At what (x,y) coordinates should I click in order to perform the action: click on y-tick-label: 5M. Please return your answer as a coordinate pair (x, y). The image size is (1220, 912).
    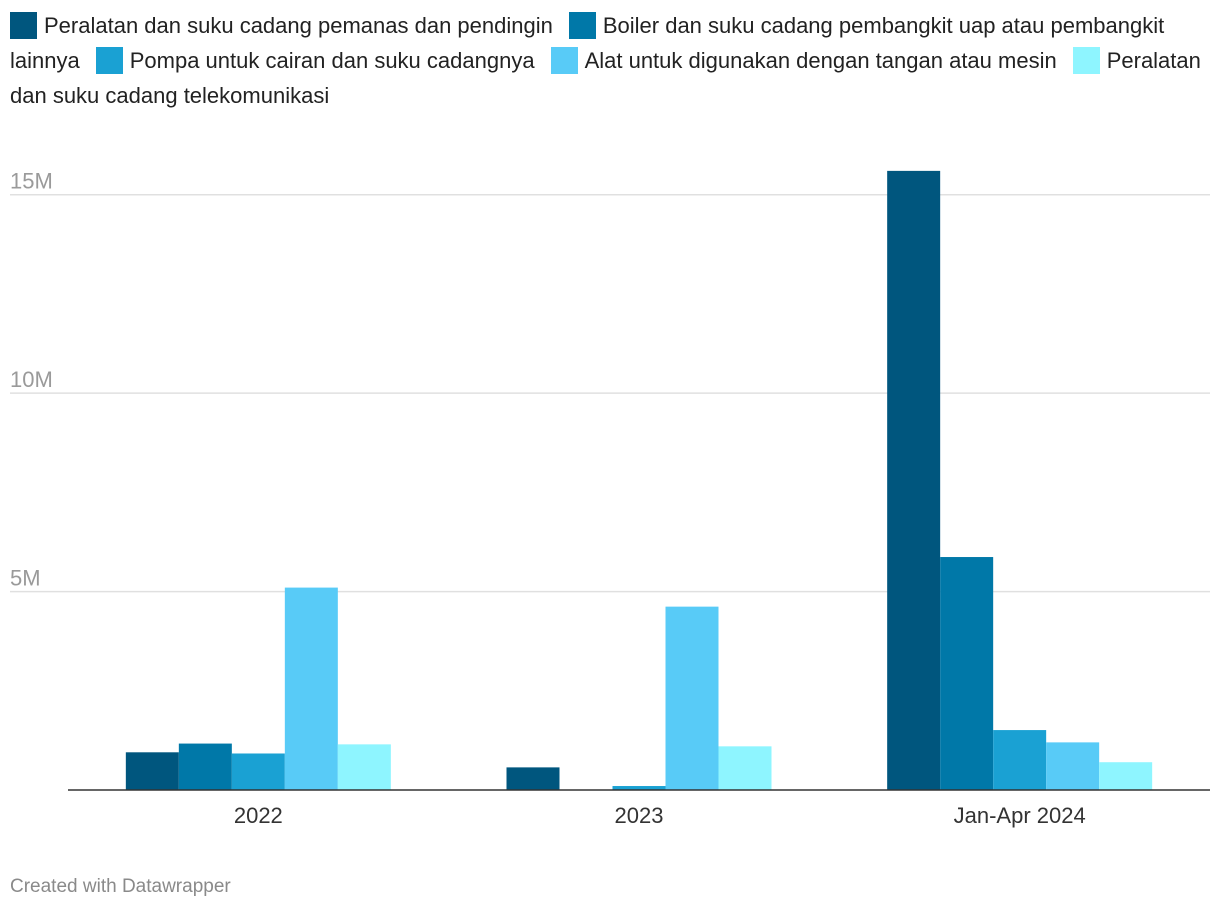
    Looking at the image, I should click on (25, 578).